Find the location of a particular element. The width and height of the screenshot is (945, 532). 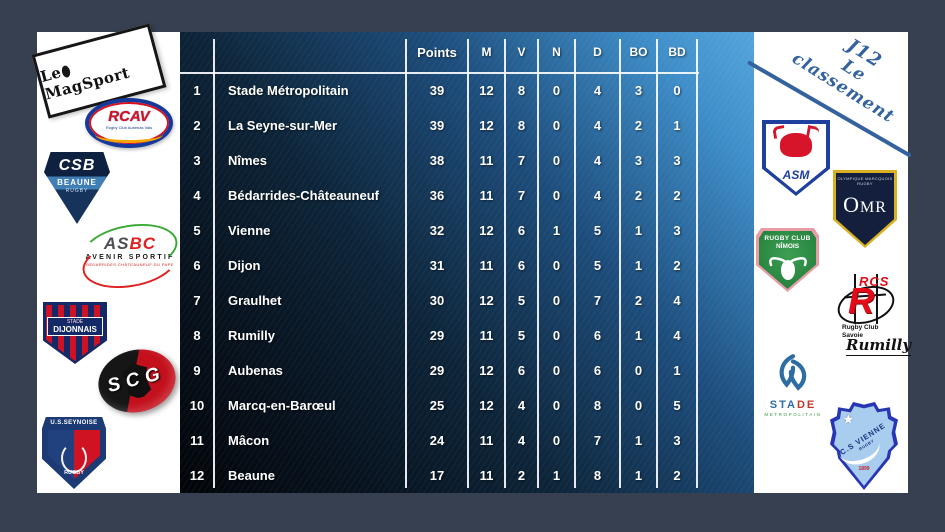

points-cell: 32 is located at coordinates (437, 230).